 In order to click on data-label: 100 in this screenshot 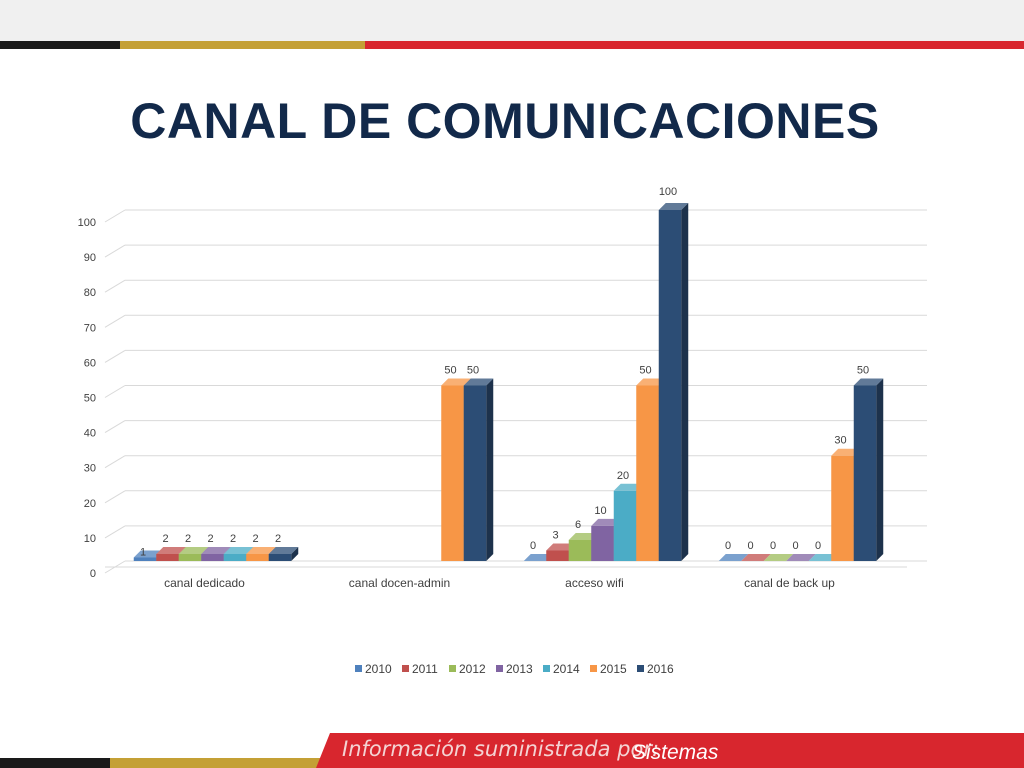, I will do `click(668, 192)`.